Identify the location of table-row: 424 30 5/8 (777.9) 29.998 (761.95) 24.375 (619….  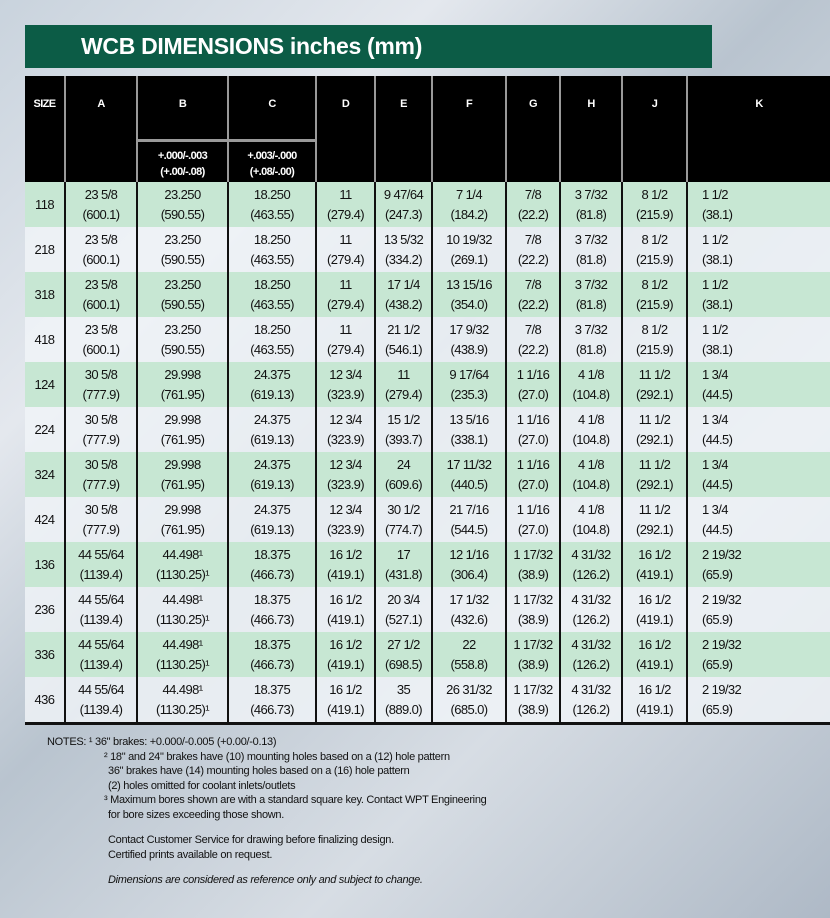
(427, 519).